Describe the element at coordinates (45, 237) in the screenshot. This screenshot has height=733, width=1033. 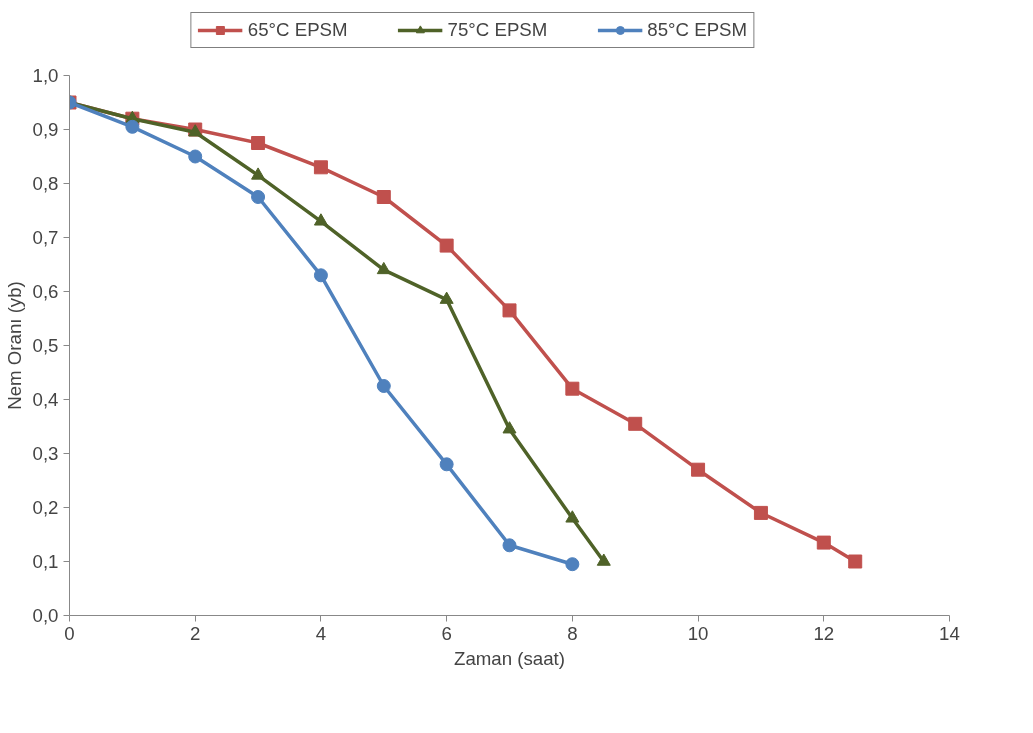
I see `y-tick-label: 0,7` at that location.